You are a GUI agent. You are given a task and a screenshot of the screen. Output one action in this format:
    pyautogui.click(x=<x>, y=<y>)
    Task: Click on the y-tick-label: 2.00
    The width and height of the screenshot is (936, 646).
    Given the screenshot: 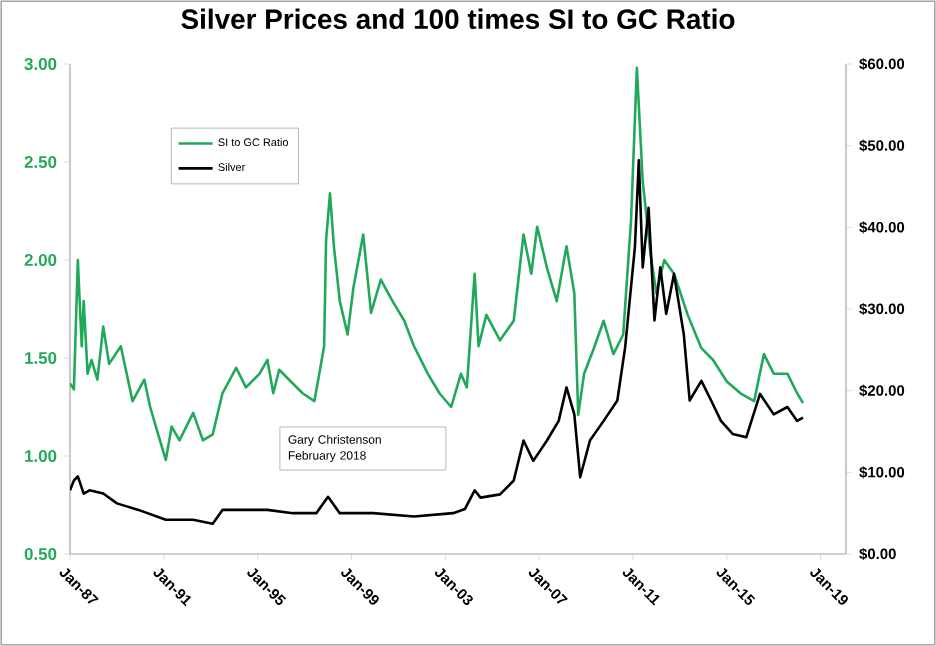 What is the action you would take?
    pyautogui.click(x=40, y=260)
    